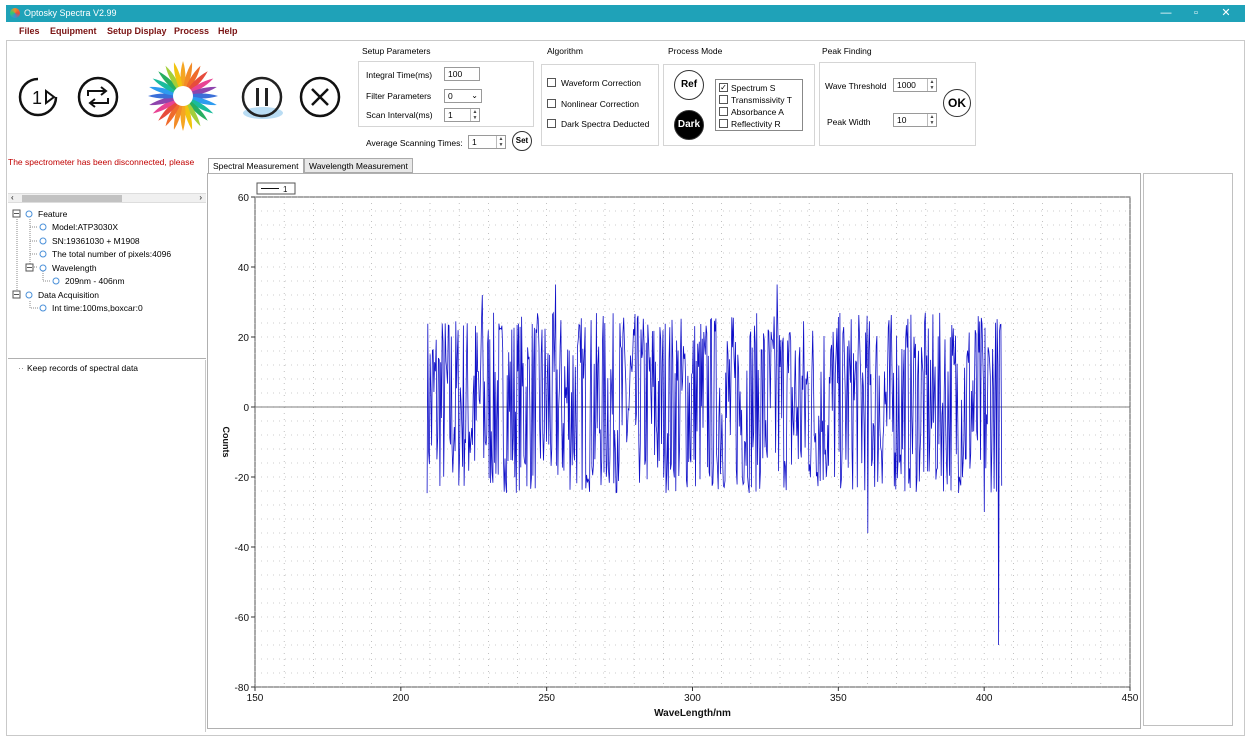 The width and height of the screenshot is (1251, 742). Describe the element at coordinates (1166, 13) in the screenshot. I see `minimize-button: —` at that location.